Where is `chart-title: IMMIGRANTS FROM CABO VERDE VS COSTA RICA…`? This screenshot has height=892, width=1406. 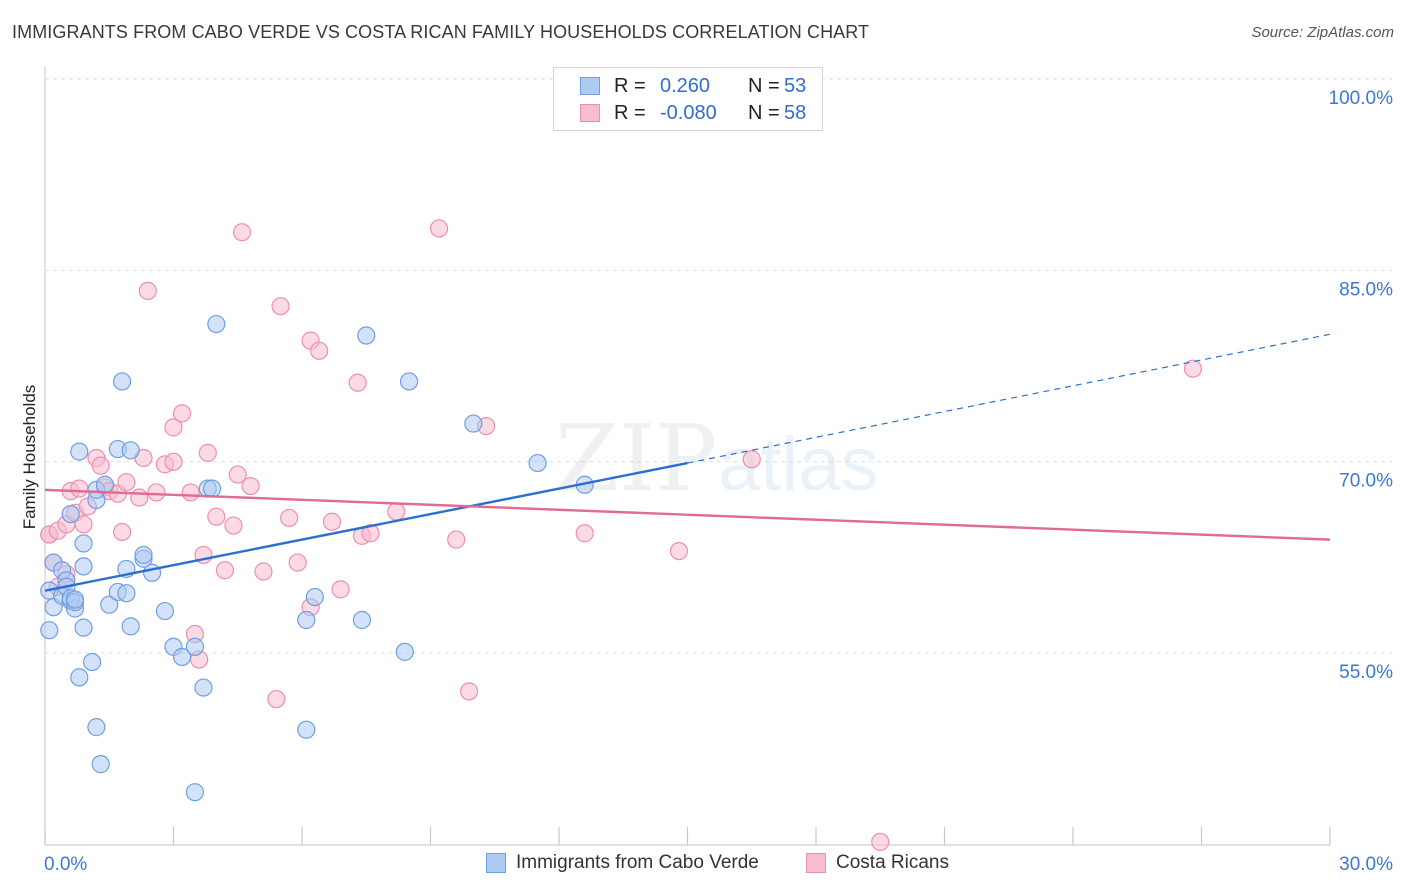
chart-title: IMMIGRANTS FROM CABO VERDE VS COSTA RICA… is located at coordinates (441, 32).